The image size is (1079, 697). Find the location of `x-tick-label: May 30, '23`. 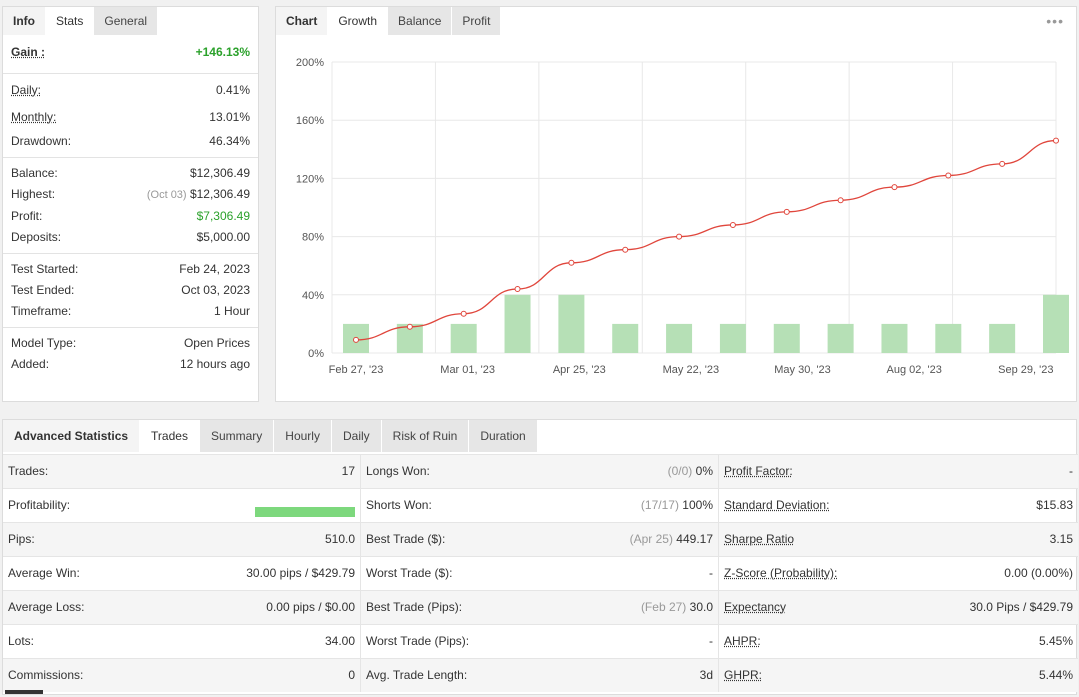

x-tick-label: May 30, '23 is located at coordinates (802, 370).